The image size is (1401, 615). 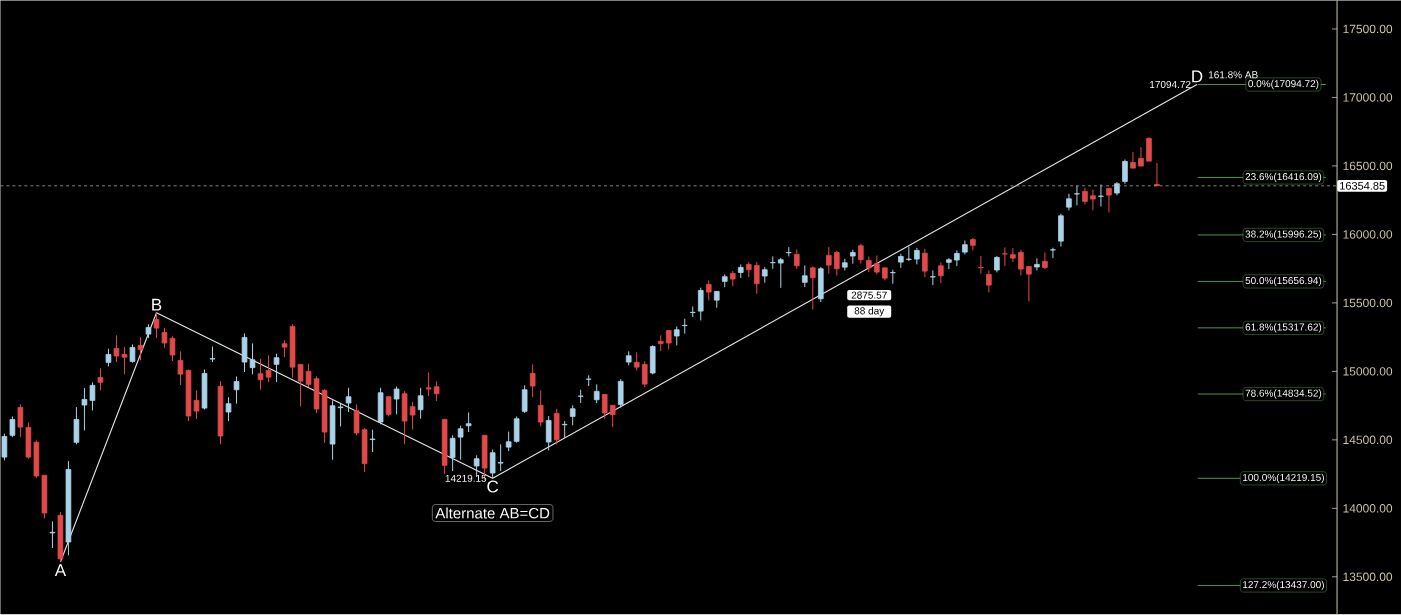 I want to click on y-tick-label: 14500.00, so click(x=1368, y=440).